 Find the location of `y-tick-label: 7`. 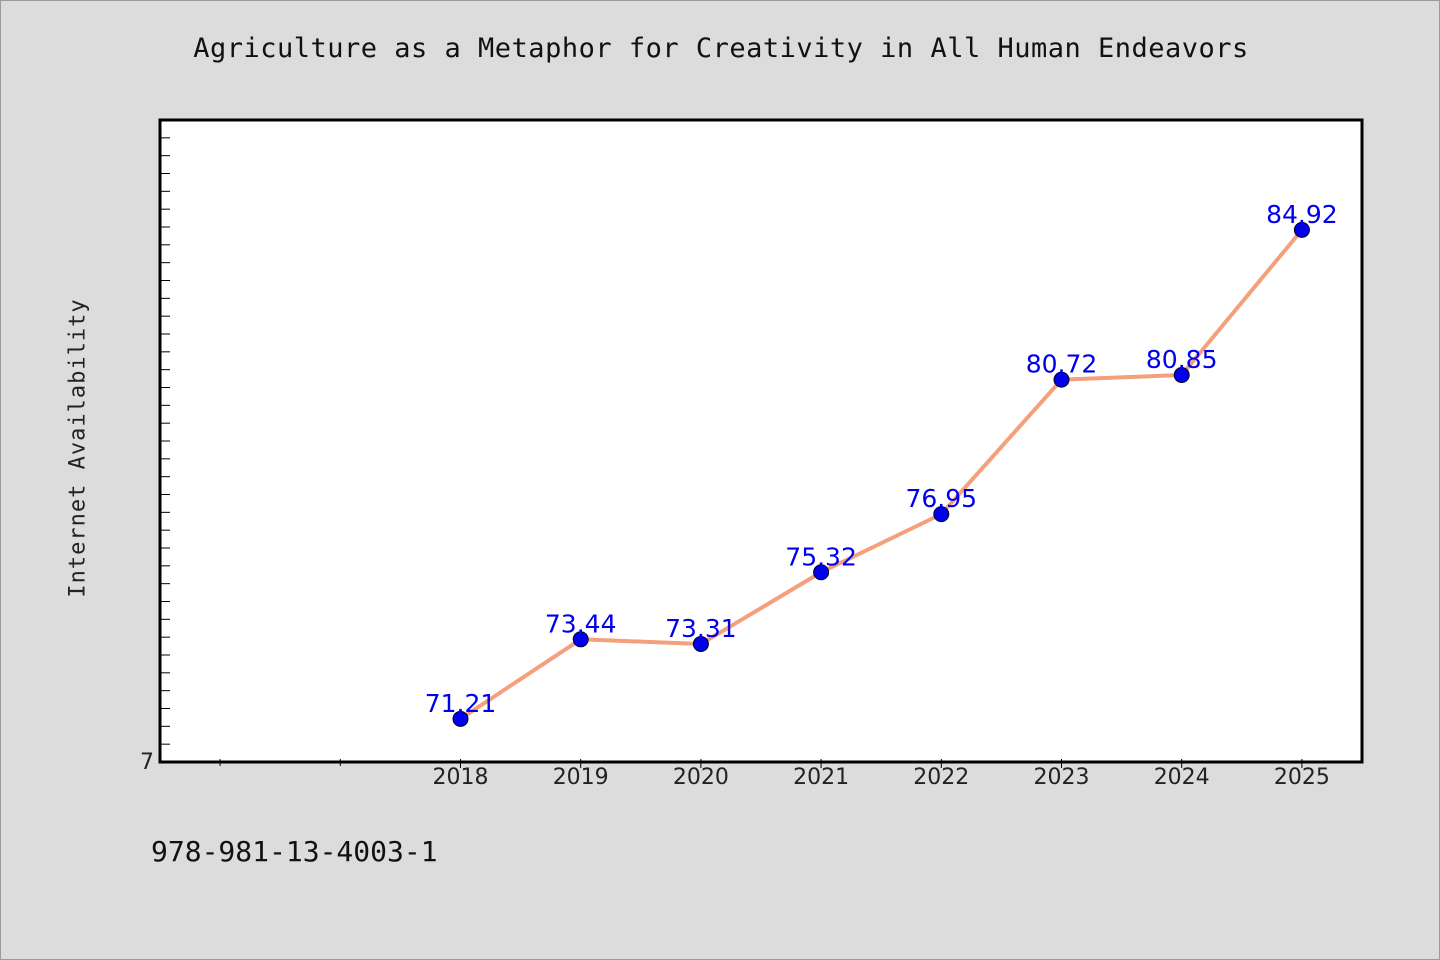

y-tick-label: 7 is located at coordinates (147, 762).